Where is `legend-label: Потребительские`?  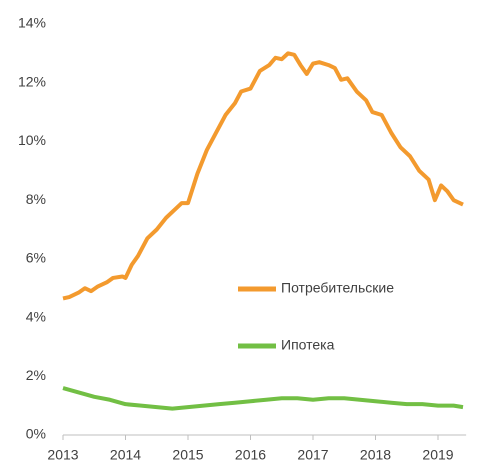 legend-label: Потребительские is located at coordinates (337, 288).